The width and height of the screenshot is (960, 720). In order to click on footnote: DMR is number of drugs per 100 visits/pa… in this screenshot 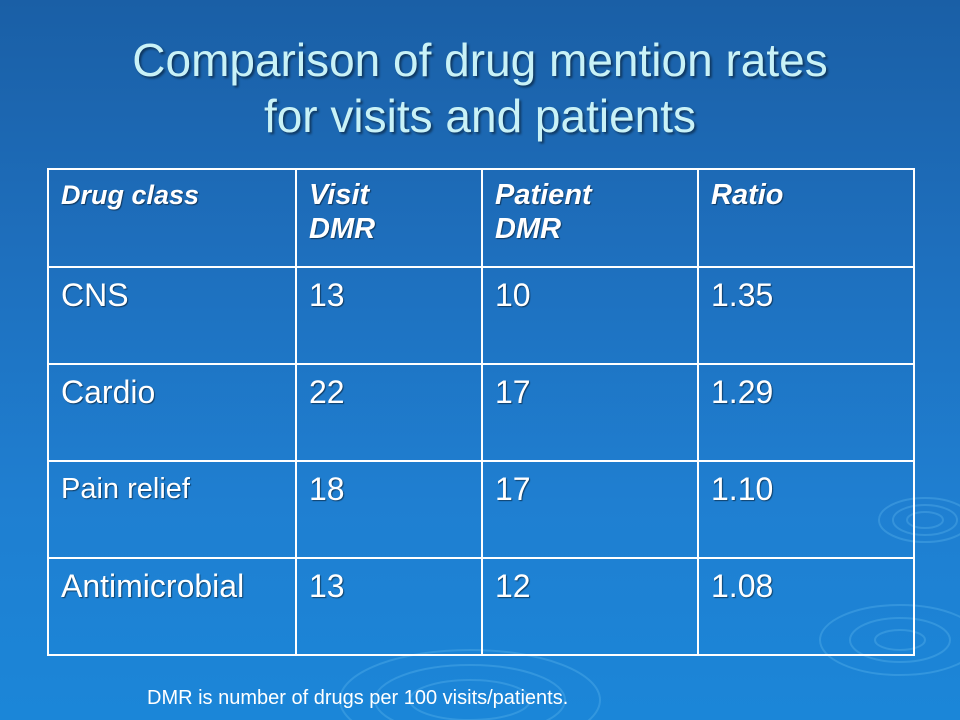, I will do `click(358, 698)`.